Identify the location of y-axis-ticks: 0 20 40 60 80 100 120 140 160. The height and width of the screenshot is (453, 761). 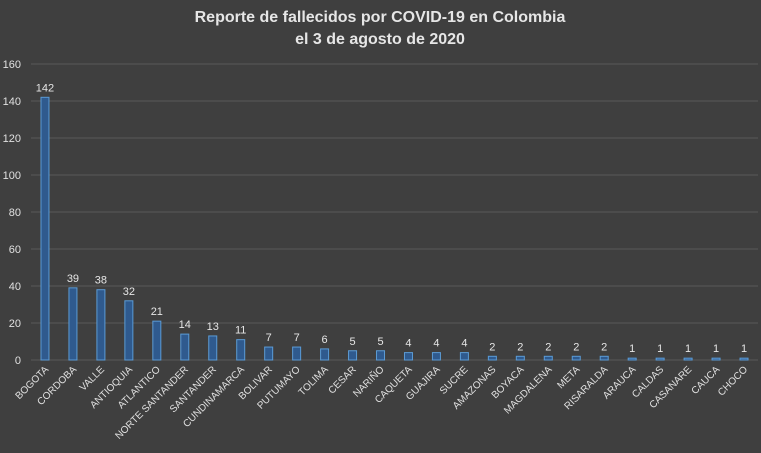
(12, 213).